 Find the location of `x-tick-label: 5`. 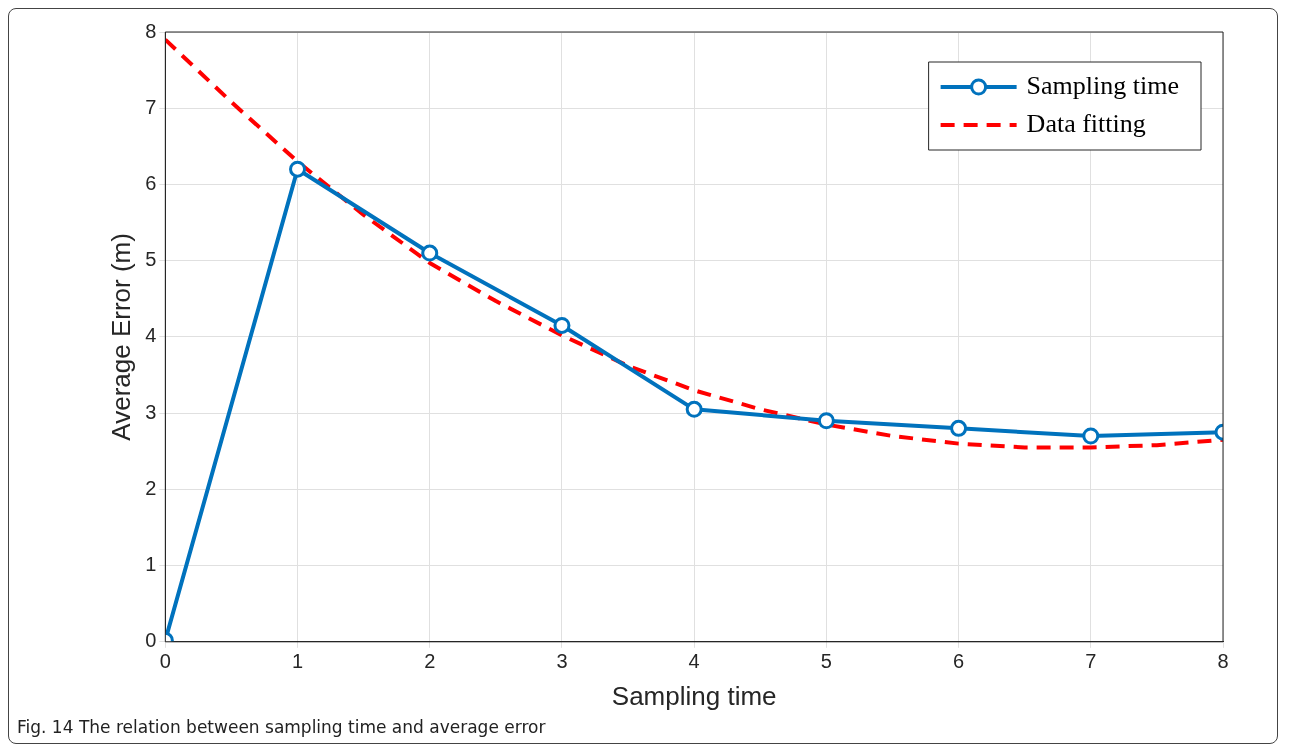

x-tick-label: 5 is located at coordinates (826, 661).